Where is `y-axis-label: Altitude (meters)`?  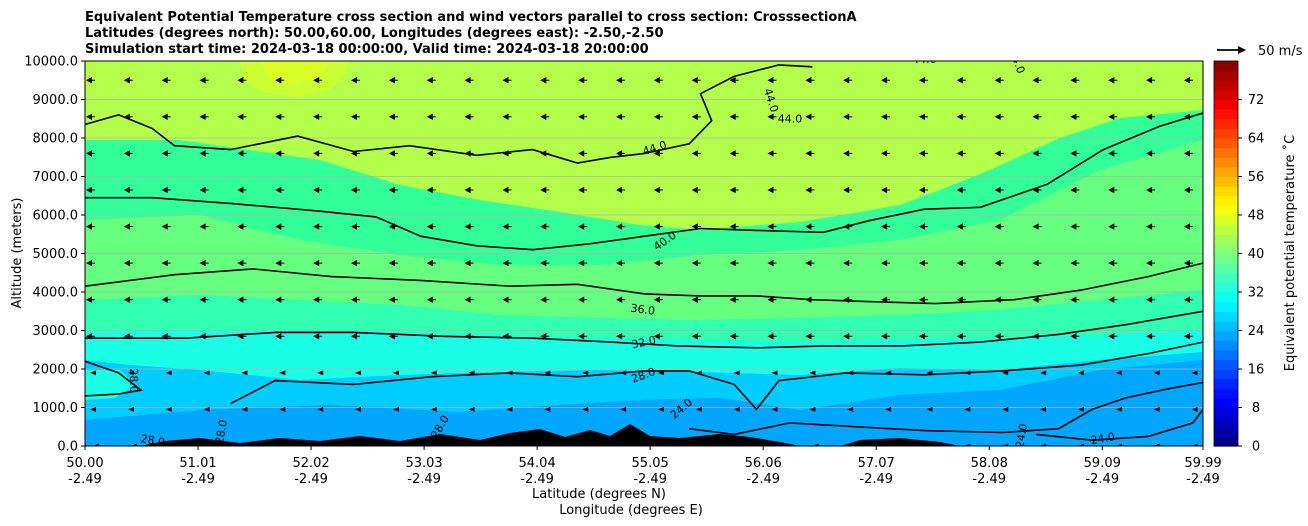 y-axis-label: Altitude (meters) is located at coordinates (17, 253).